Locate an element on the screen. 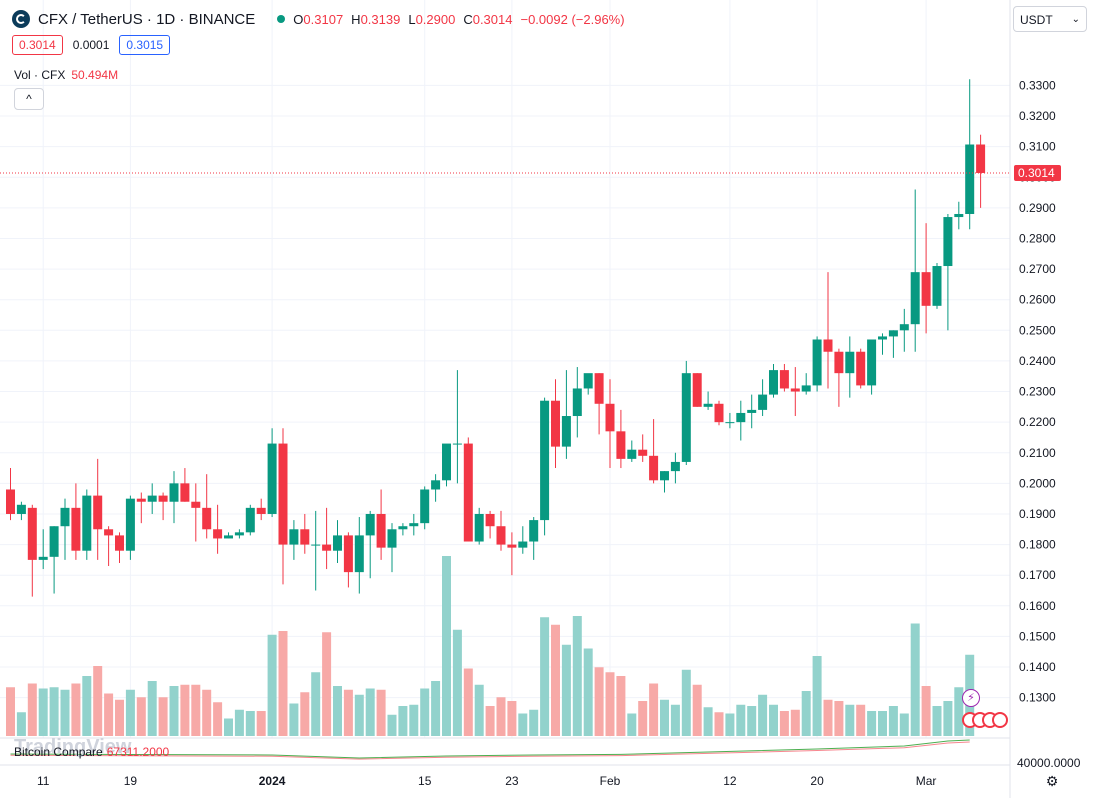 The width and height of the screenshot is (1095, 798). currency-select: USDT ⌄ is located at coordinates (1050, 19).